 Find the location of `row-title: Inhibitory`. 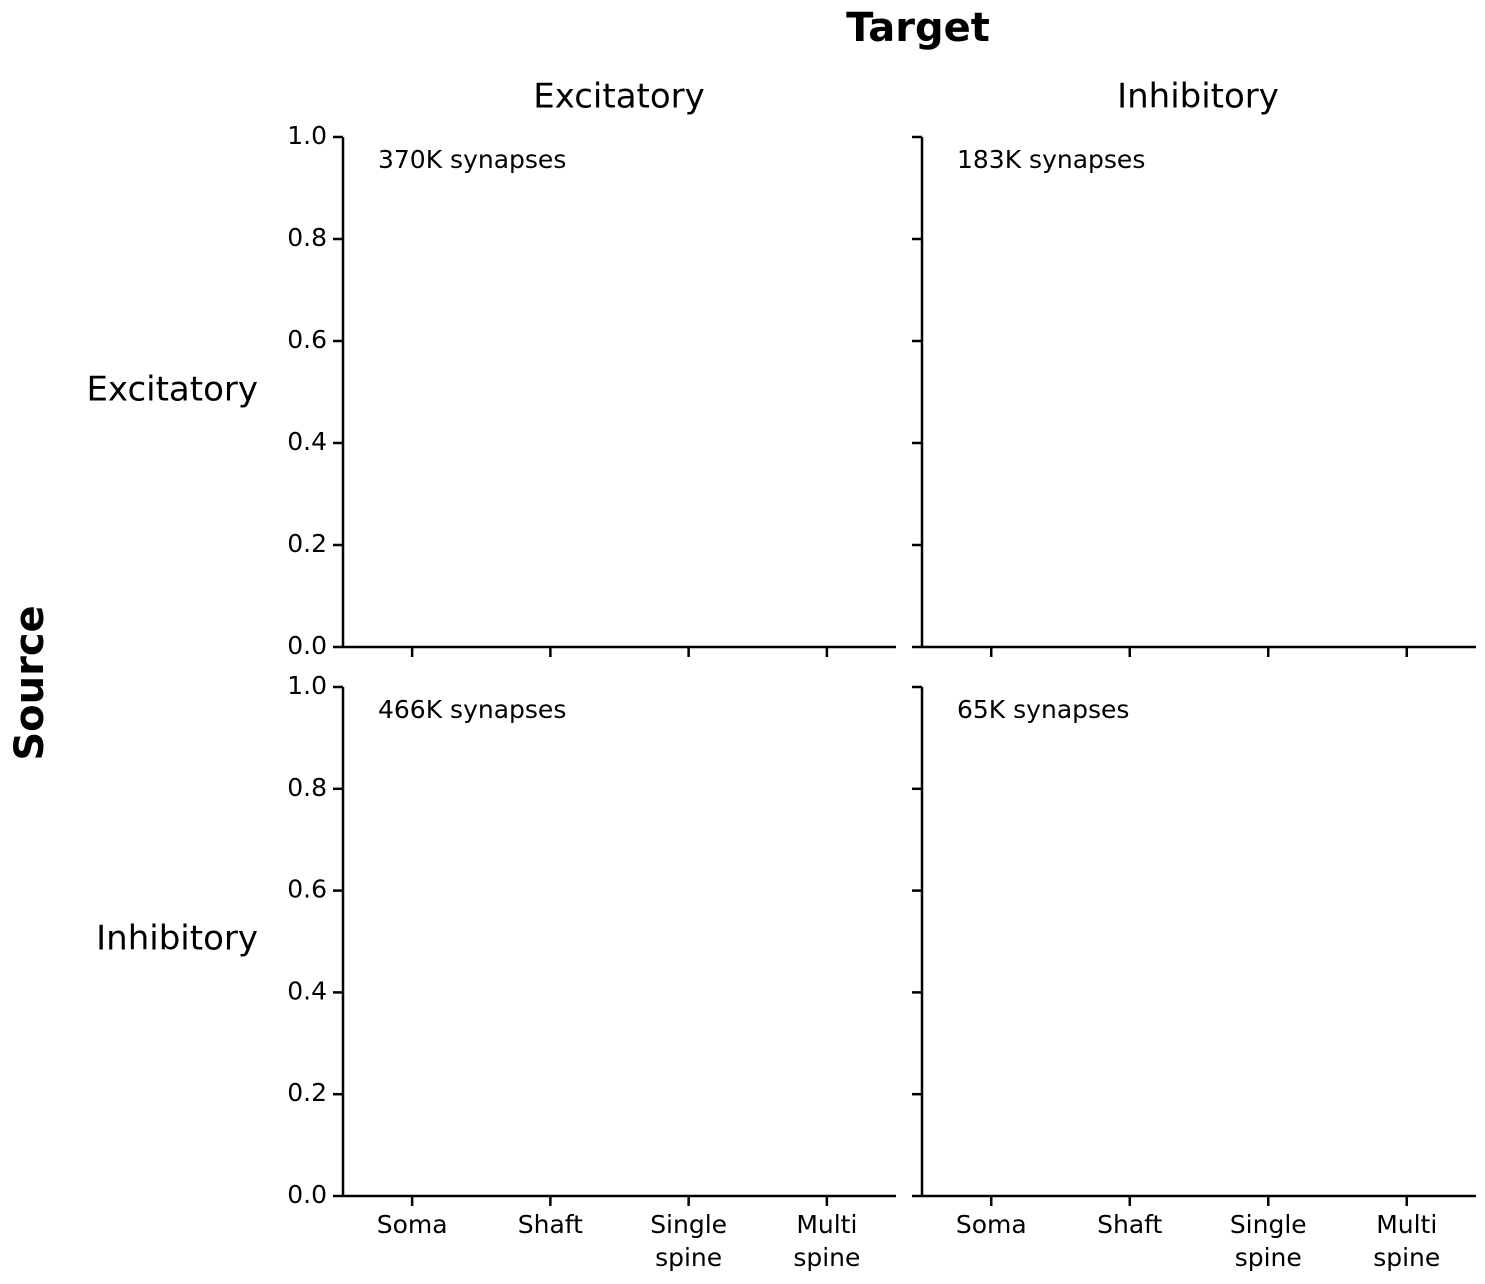

row-title: Inhibitory is located at coordinates (177, 939).